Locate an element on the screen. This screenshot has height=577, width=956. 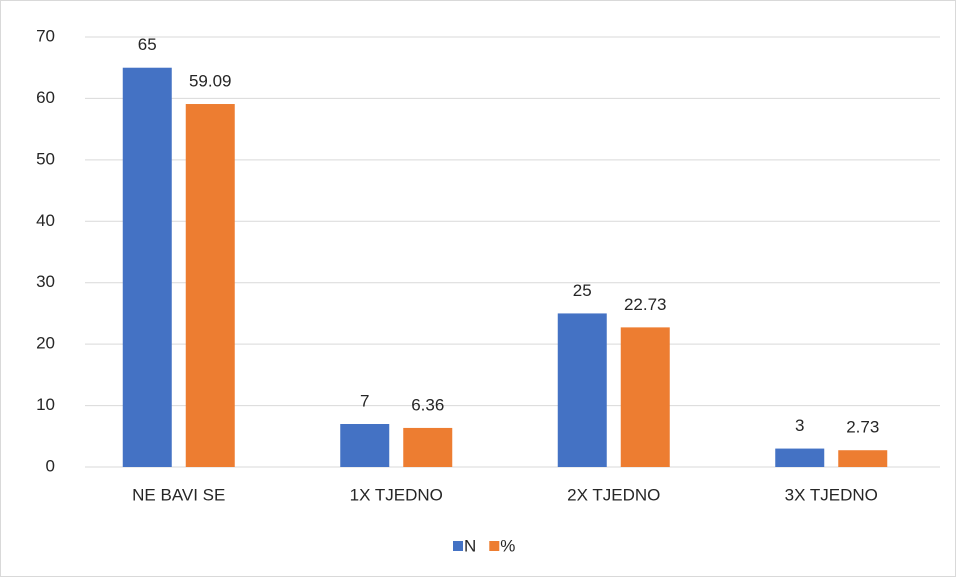
legend-label: % is located at coordinates (507, 545).